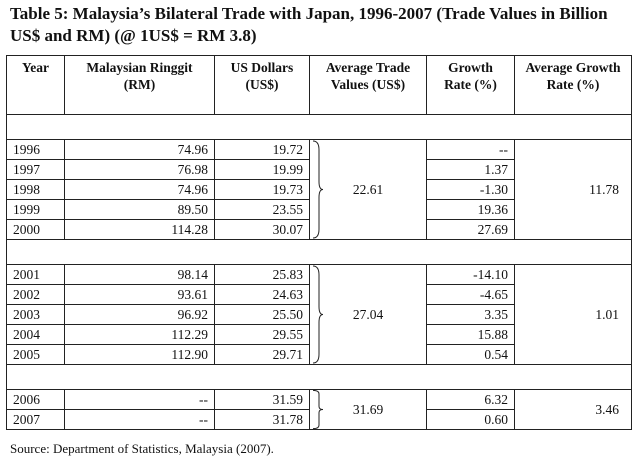 The image size is (637, 464). What do you see at coordinates (139, 294) in the screenshot?
I see `rm-cell: 93.61` at bounding box center [139, 294].